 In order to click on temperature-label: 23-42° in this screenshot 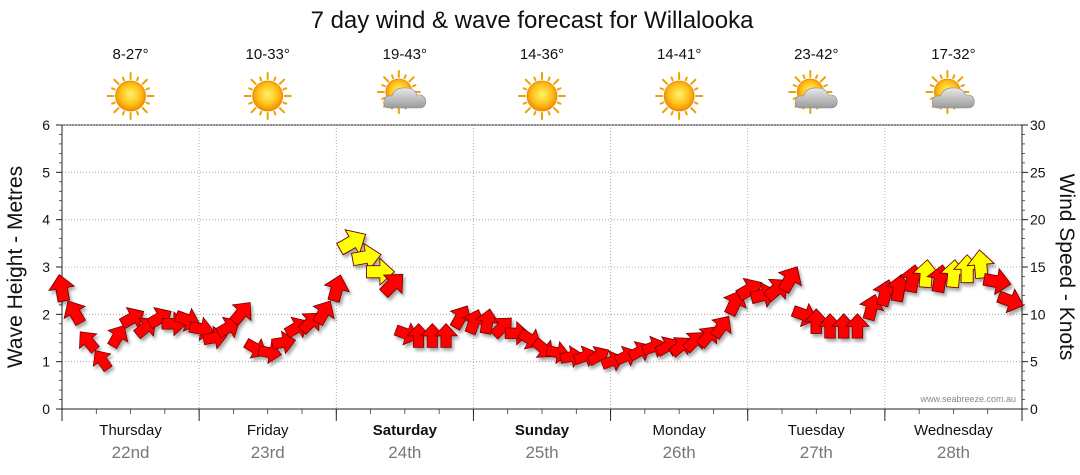, I will do `click(816, 54)`.